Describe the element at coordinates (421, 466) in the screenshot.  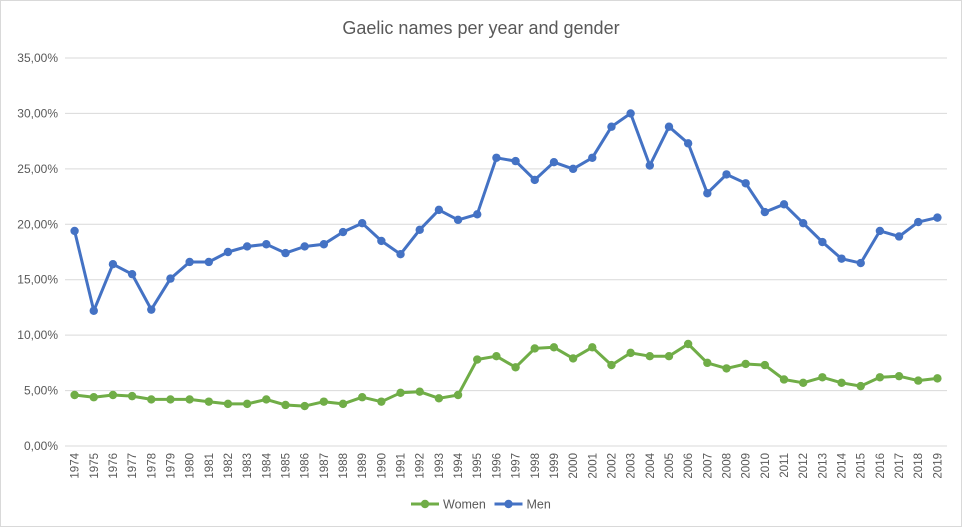
I see `x-tick-label: 1992` at that location.